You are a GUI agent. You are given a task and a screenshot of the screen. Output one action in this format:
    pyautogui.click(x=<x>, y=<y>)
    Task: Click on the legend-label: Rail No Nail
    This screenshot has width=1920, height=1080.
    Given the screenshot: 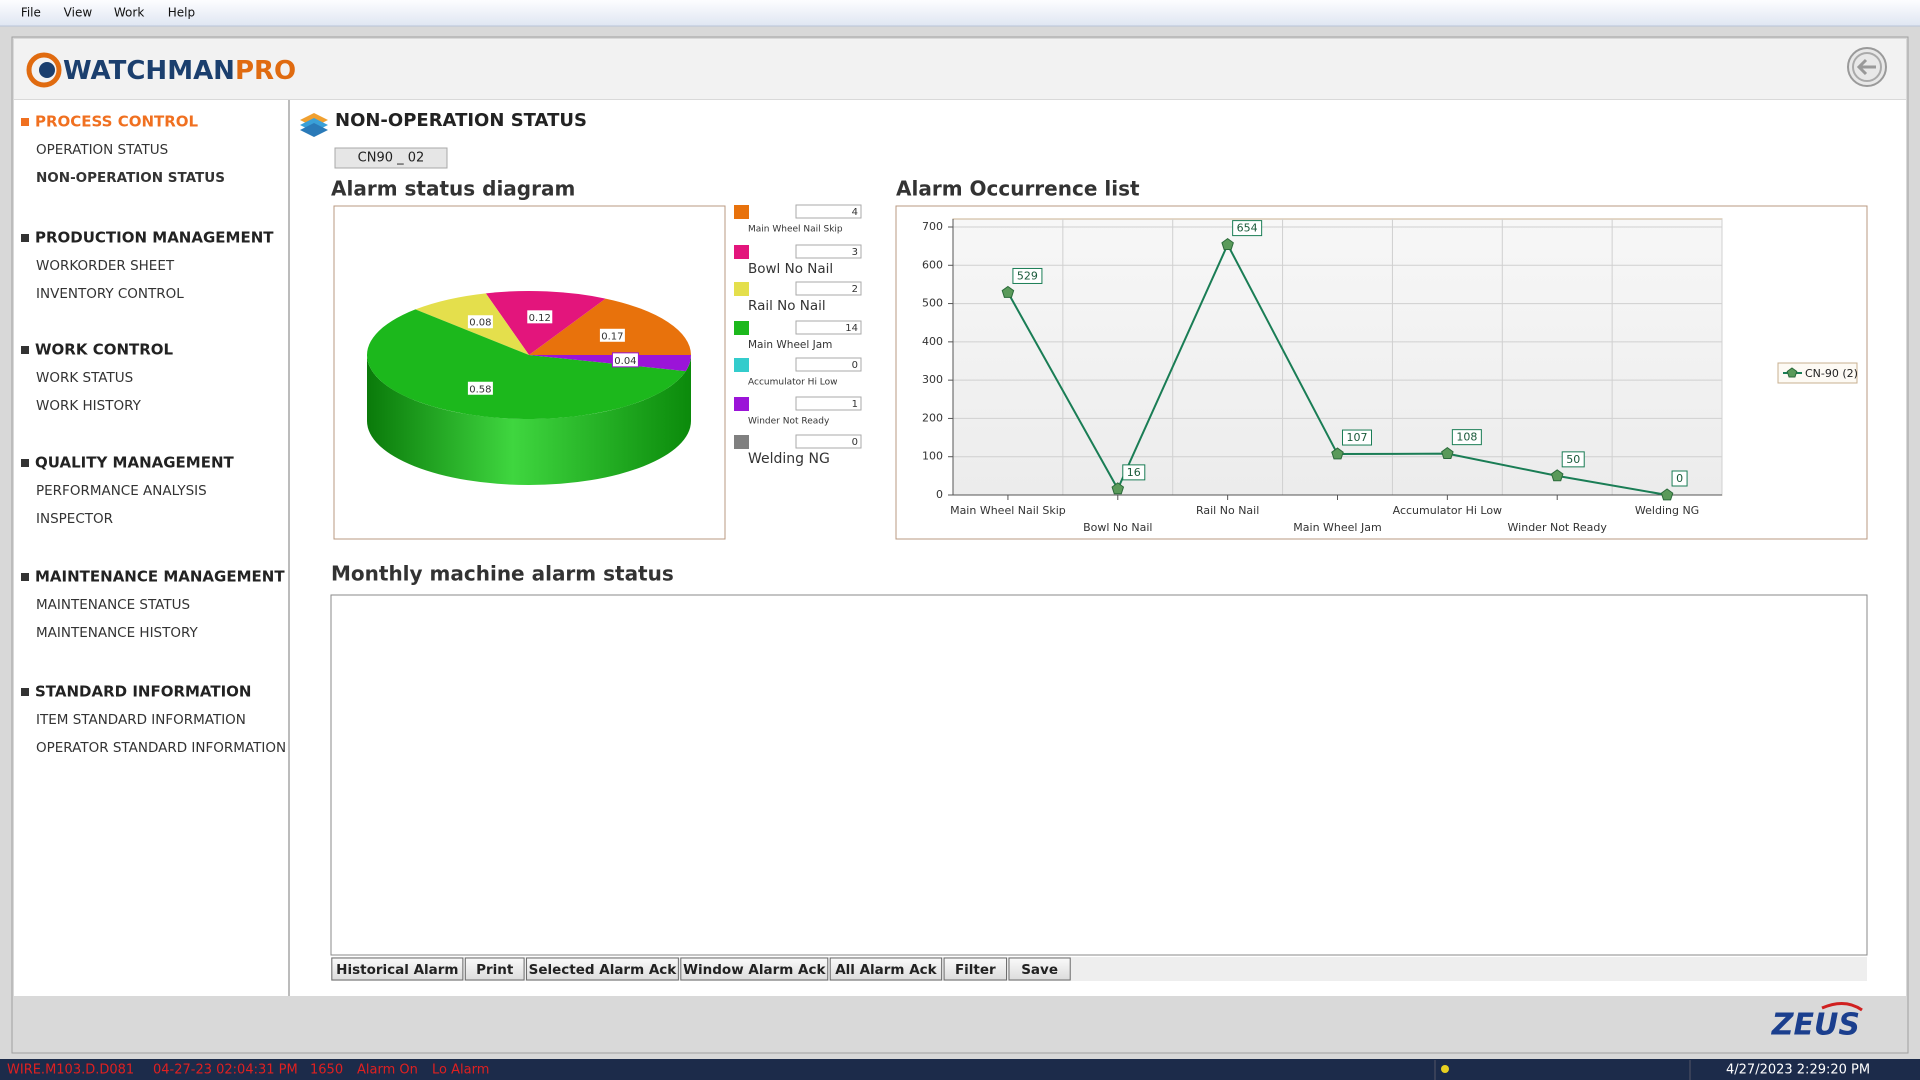 What is the action you would take?
    pyautogui.click(x=787, y=306)
    